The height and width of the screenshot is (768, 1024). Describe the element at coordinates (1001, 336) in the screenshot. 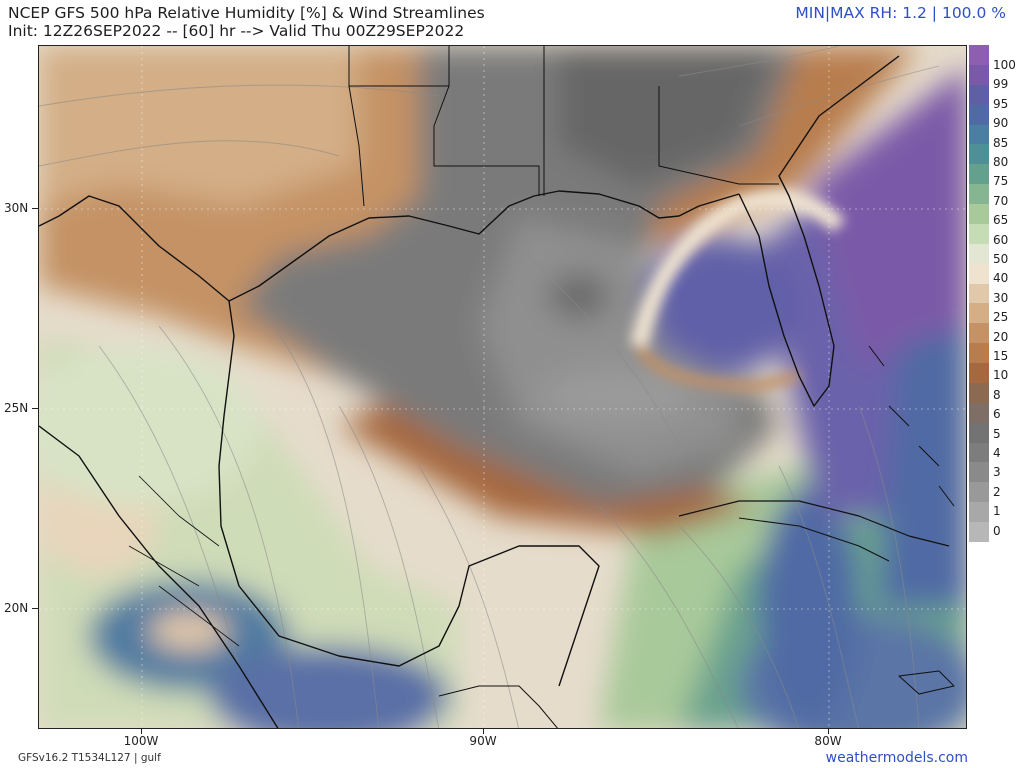

I see `colorbar-label: 20` at that location.